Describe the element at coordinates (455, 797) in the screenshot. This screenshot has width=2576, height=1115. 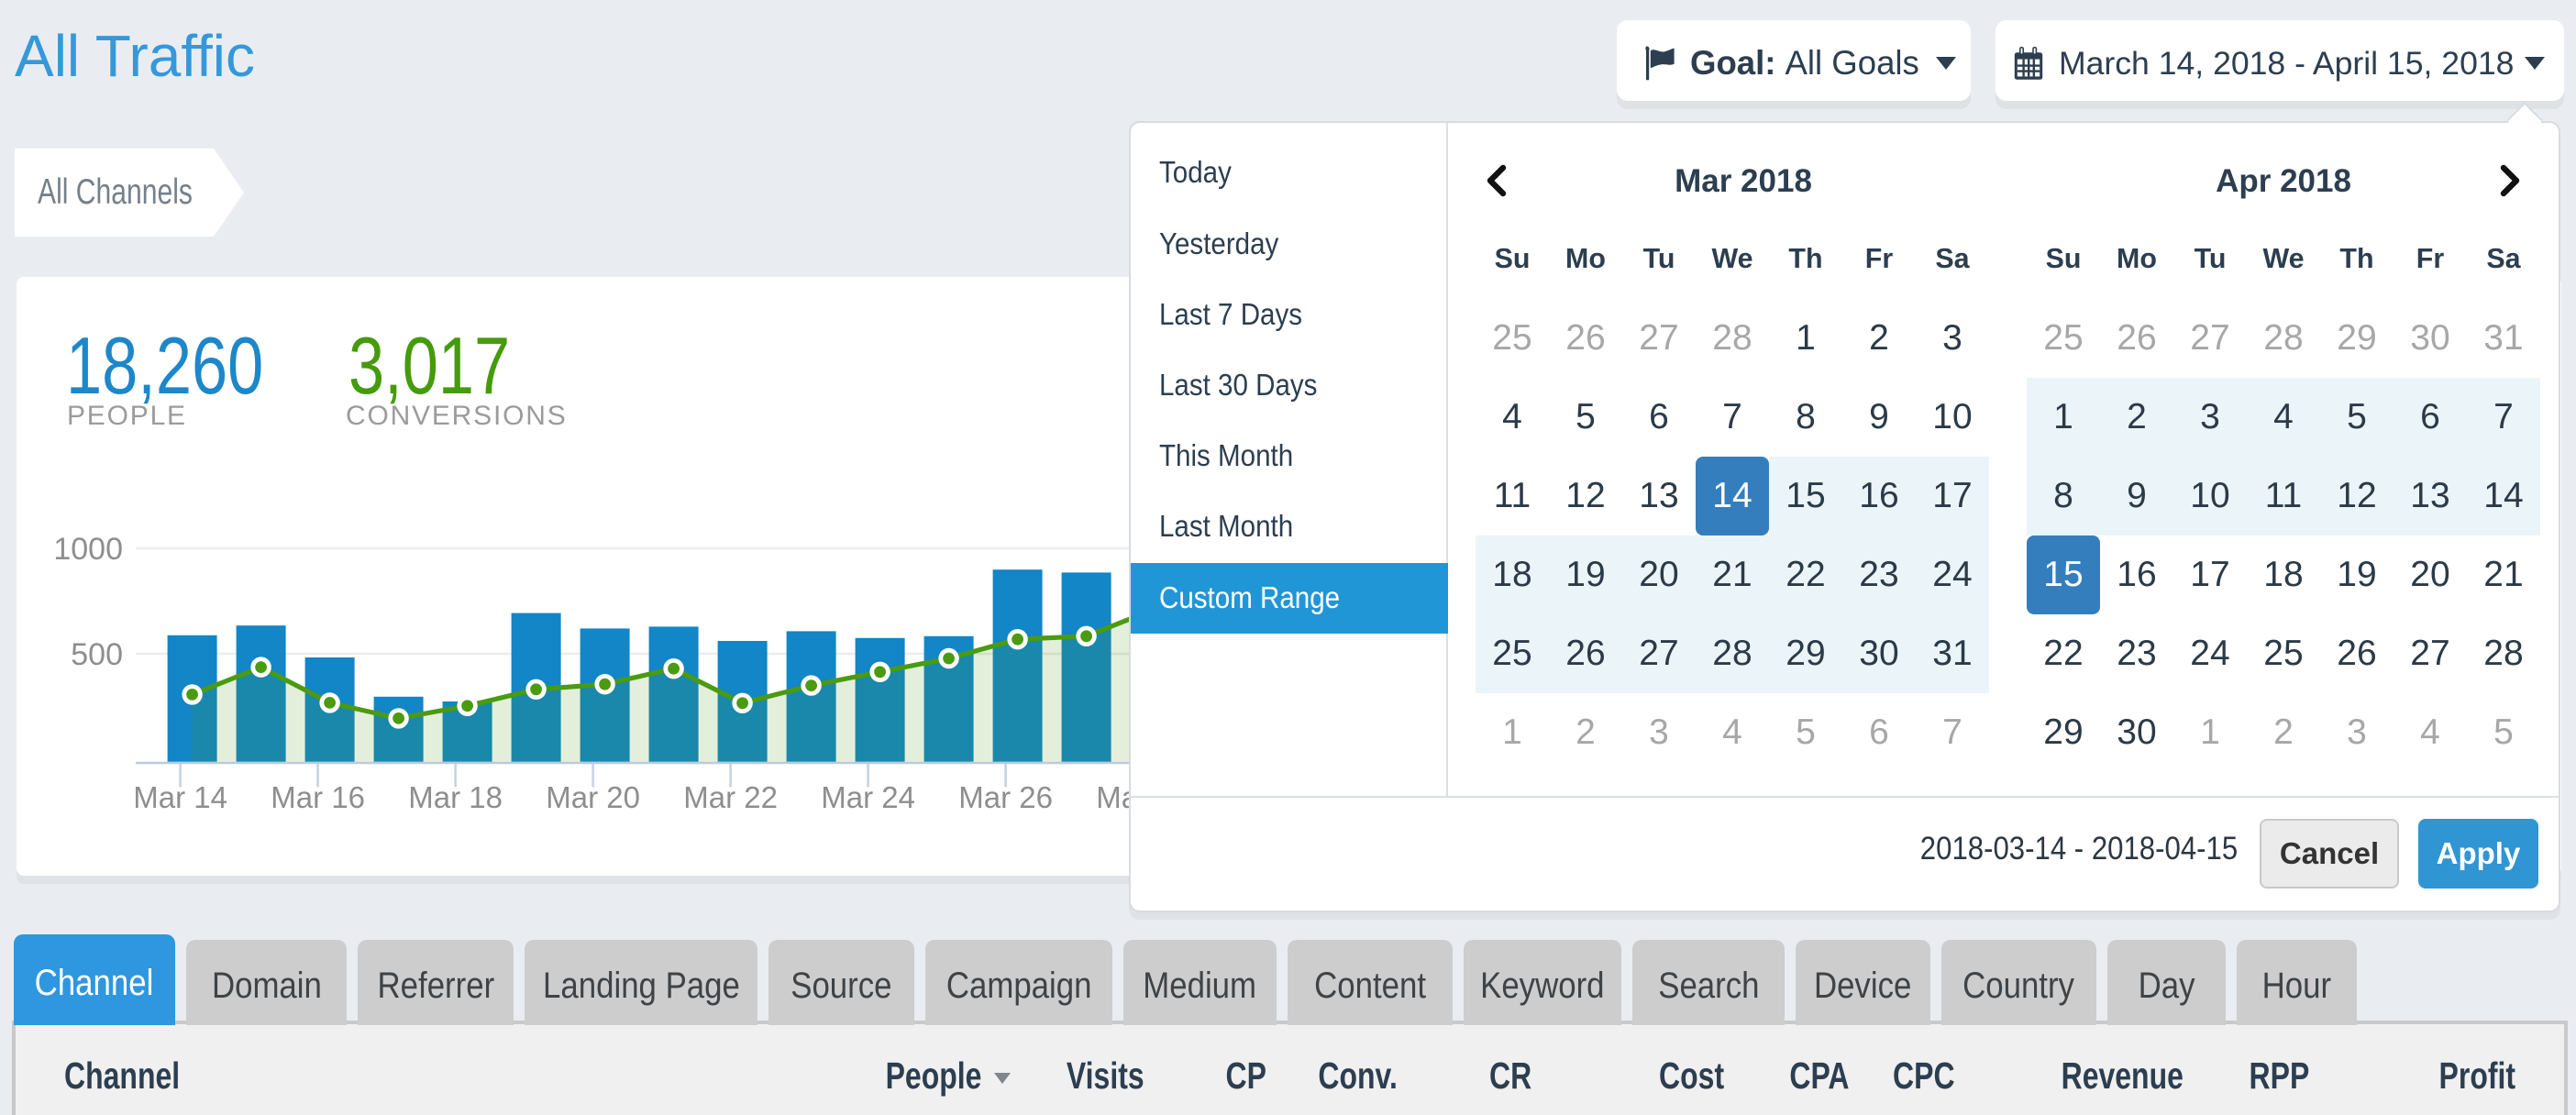
I see `svg-text: Mar 18` at that location.